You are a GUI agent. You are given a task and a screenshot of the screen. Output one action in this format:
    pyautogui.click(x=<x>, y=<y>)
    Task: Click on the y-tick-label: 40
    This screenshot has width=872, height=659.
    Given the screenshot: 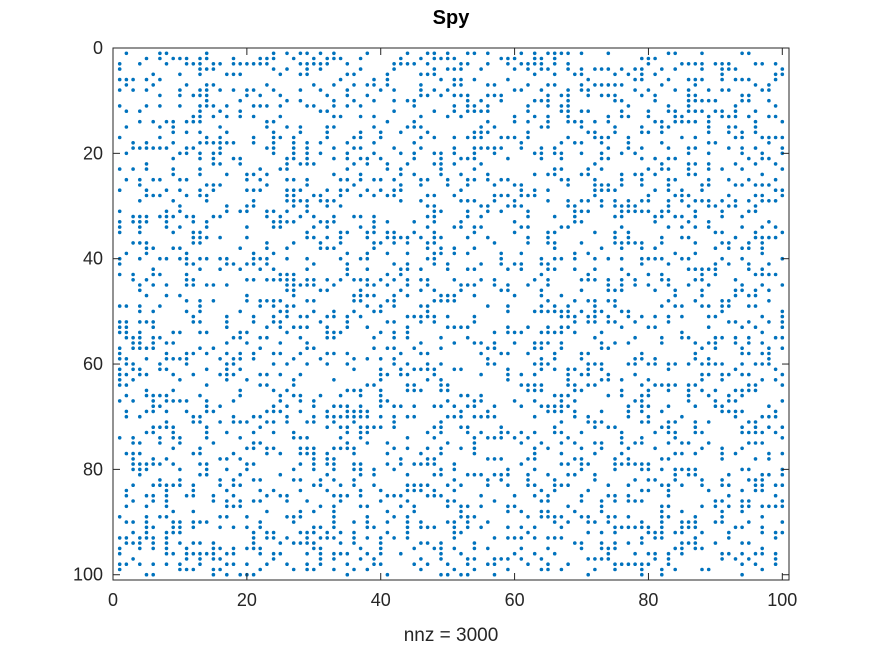 What is the action you would take?
    pyautogui.click(x=93, y=259)
    